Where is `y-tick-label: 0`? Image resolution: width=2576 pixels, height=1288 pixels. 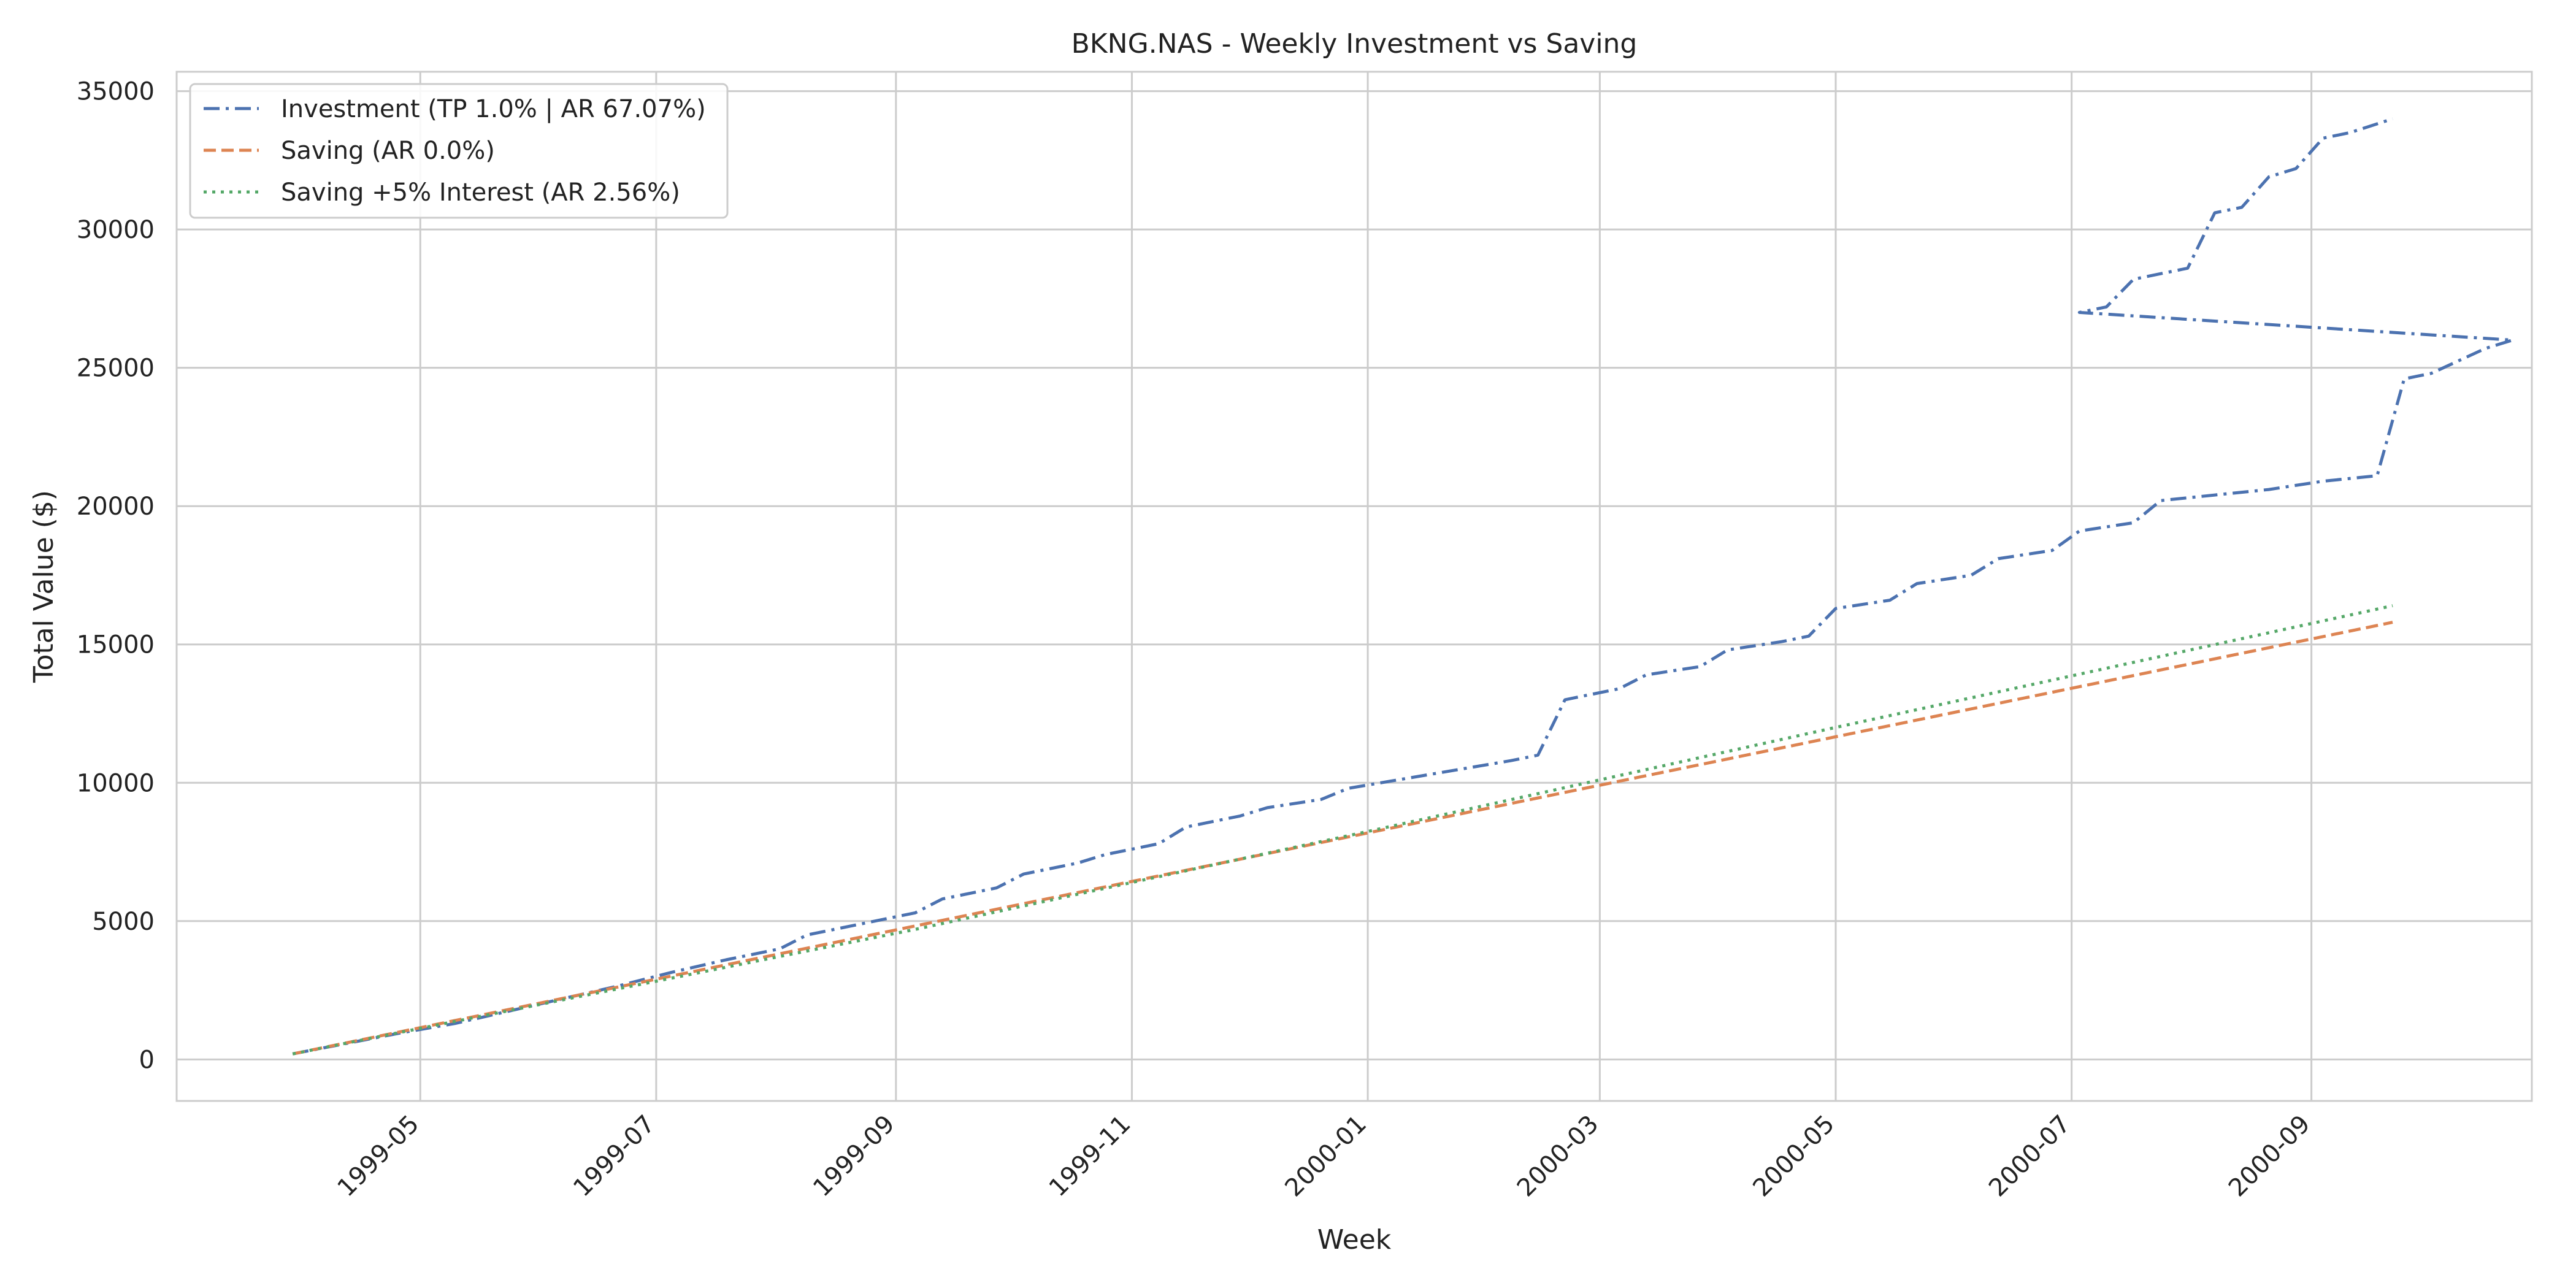 y-tick-label: 0 is located at coordinates (147, 1060).